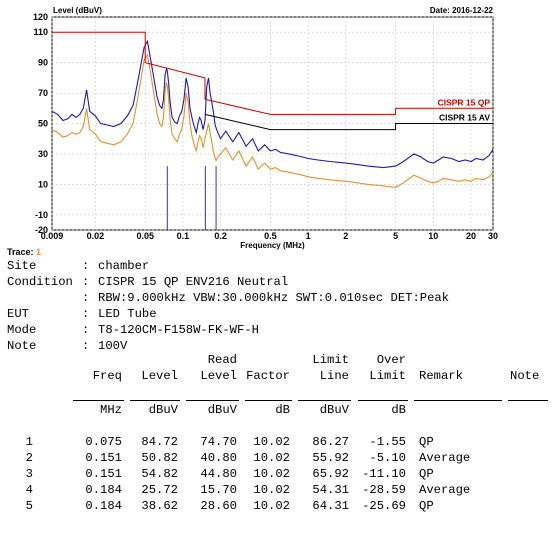 Image resolution: width=555 pixels, height=535 pixels. What do you see at coordinates (220, 236) in the screenshot?
I see `x-tick-label: 0.2` at bounding box center [220, 236].